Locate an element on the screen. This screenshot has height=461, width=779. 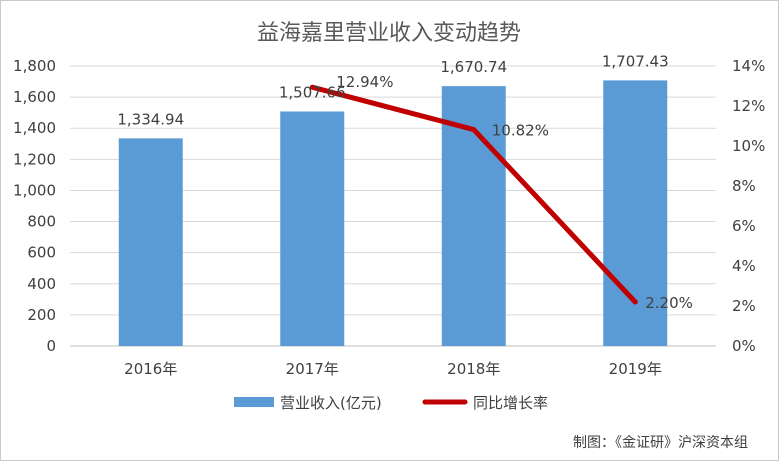
x-axis: 2016年 2017年 2018年 2019年 is located at coordinates (393, 369).